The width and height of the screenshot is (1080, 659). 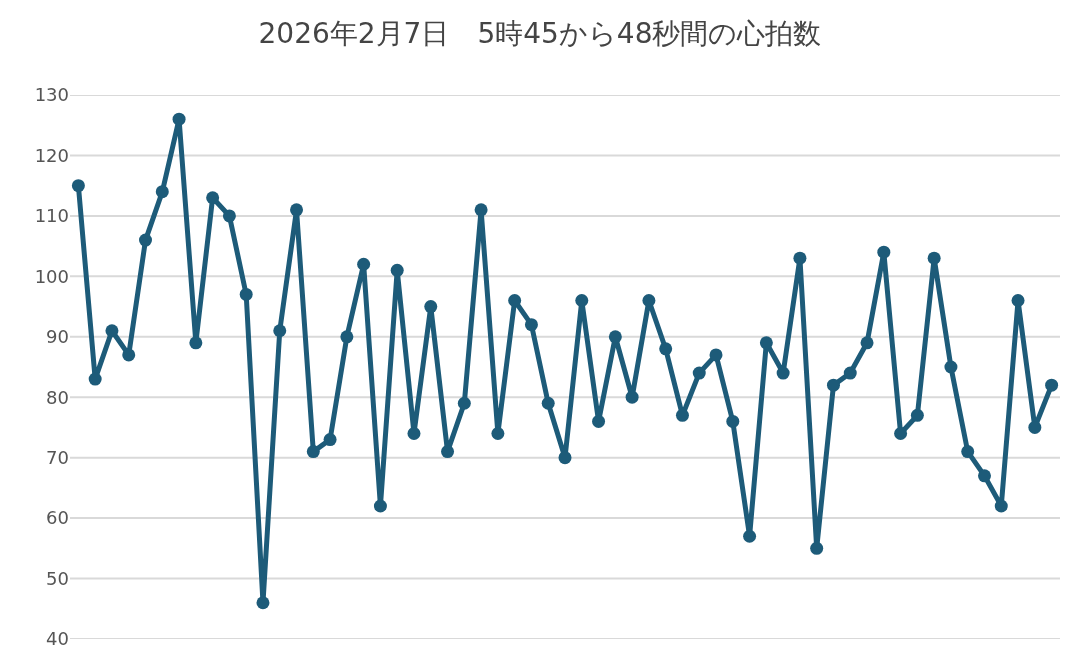 I want to click on y-tick-label: 130, so click(x=51, y=95).